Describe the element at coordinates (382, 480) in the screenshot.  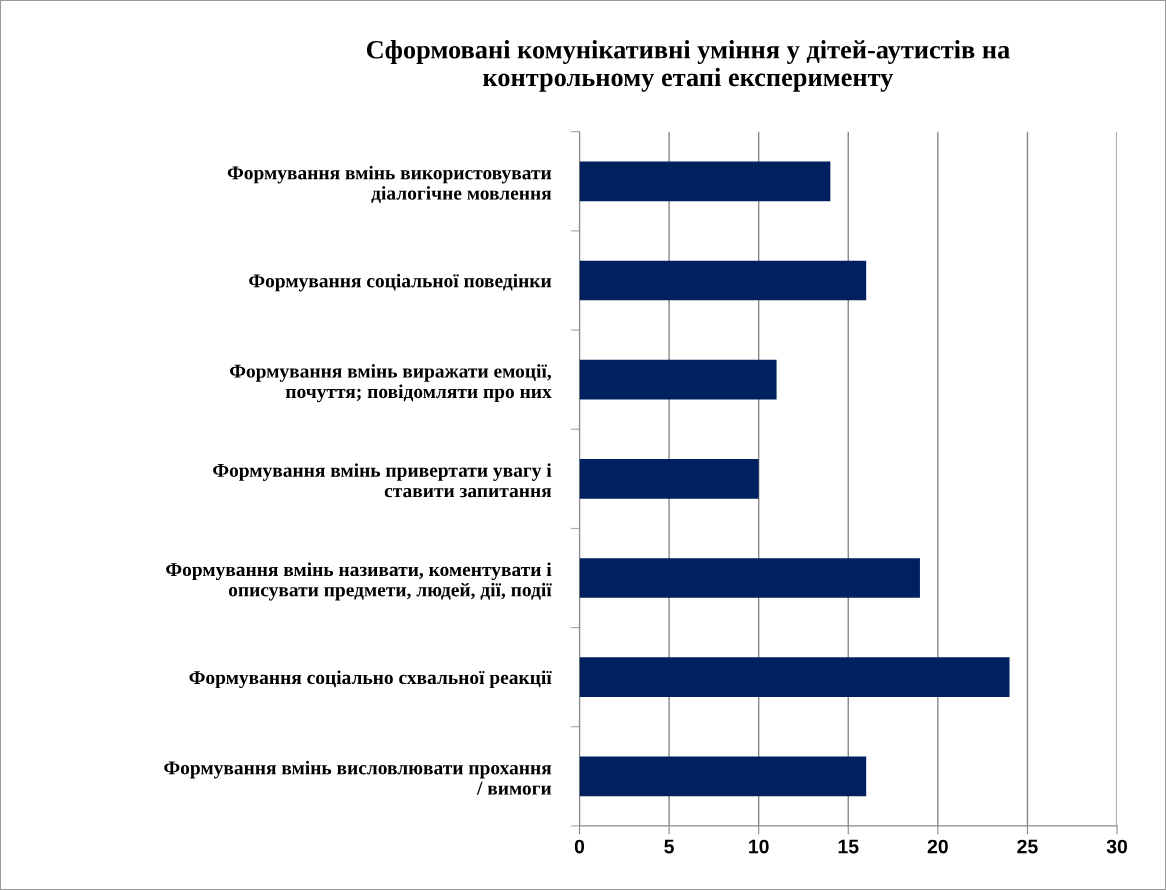
I see `y-tick-label: Формування вмінь привертати увагу і ставити запитання` at that location.